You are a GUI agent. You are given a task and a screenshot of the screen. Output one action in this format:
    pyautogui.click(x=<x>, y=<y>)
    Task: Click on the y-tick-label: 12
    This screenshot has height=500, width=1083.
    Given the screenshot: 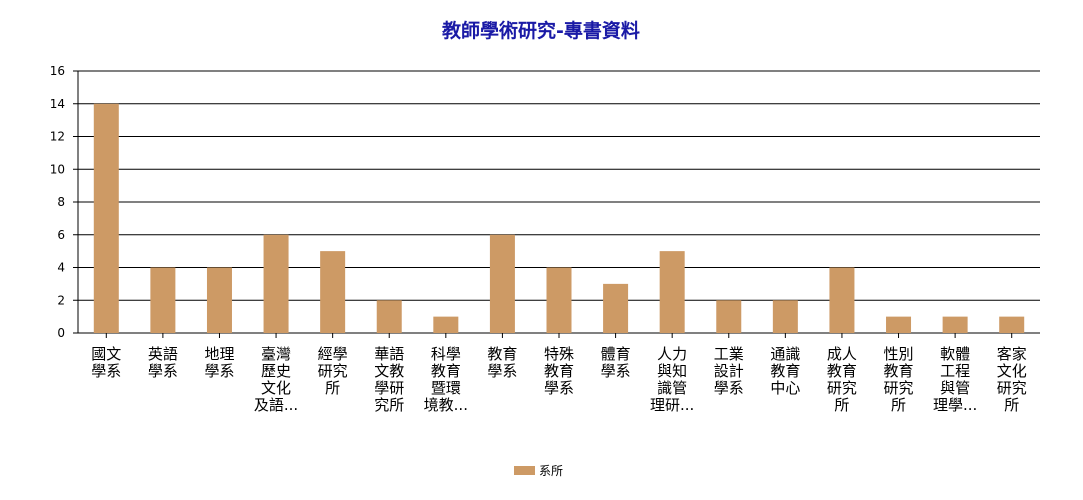 What is the action you would take?
    pyautogui.click(x=57, y=137)
    